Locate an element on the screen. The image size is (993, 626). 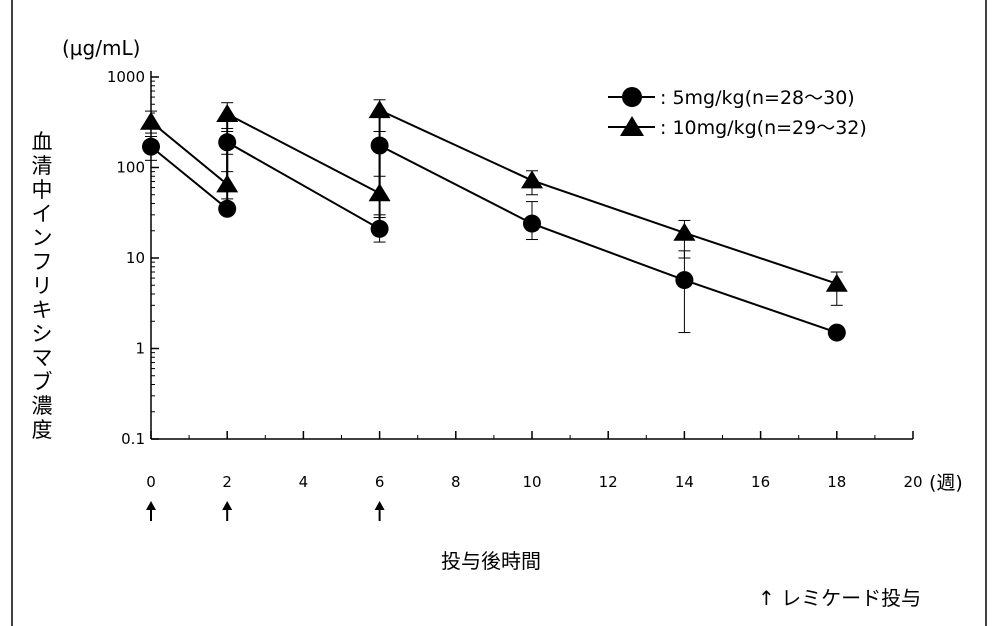
y-axis-label-char: フ is located at coordinates (42, 262).